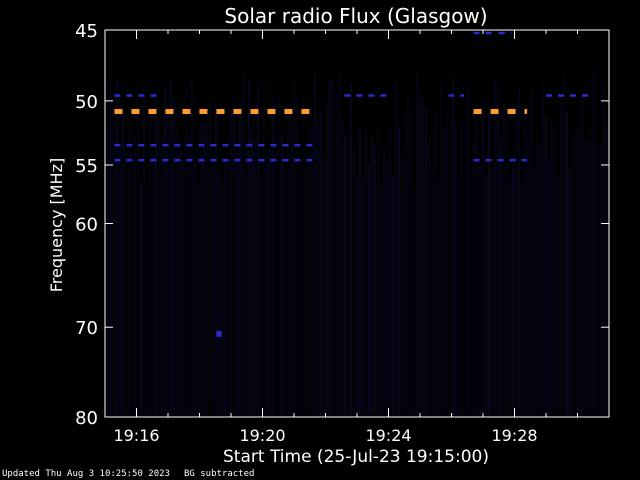  Describe the element at coordinates (86, 166) in the screenshot. I see `y-tick-label: 55` at that location.